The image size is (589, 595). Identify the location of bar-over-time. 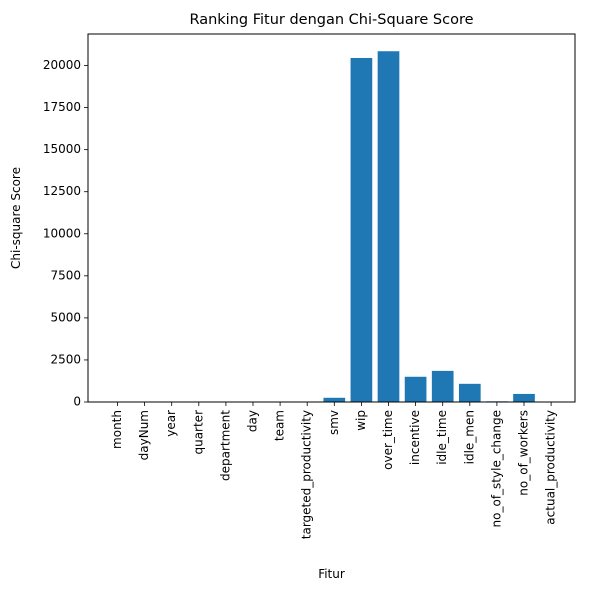
(389, 226).